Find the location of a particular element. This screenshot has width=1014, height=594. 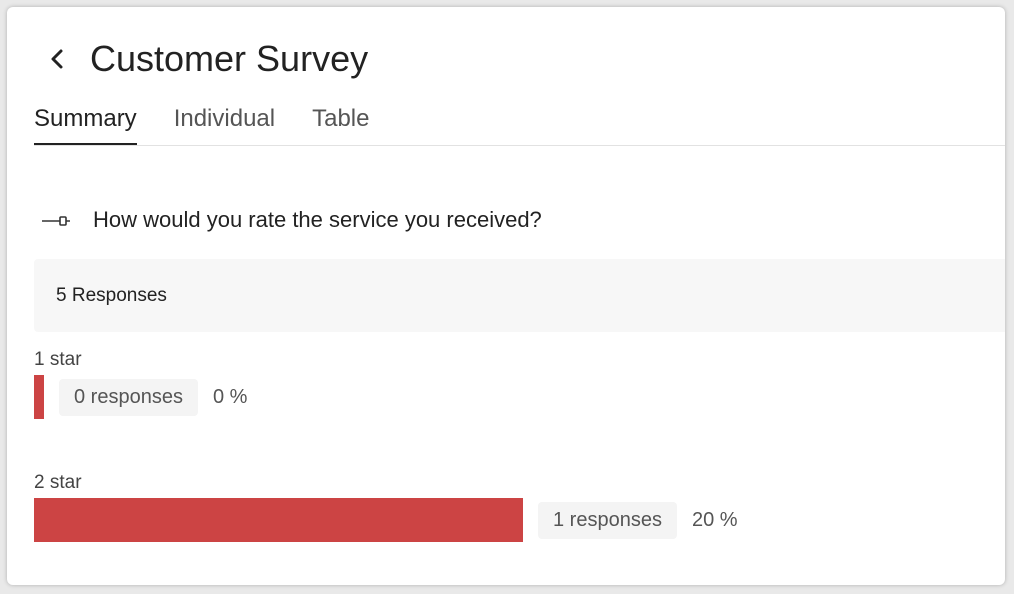

option-row: 0 responses 0 % is located at coordinates (514, 397).